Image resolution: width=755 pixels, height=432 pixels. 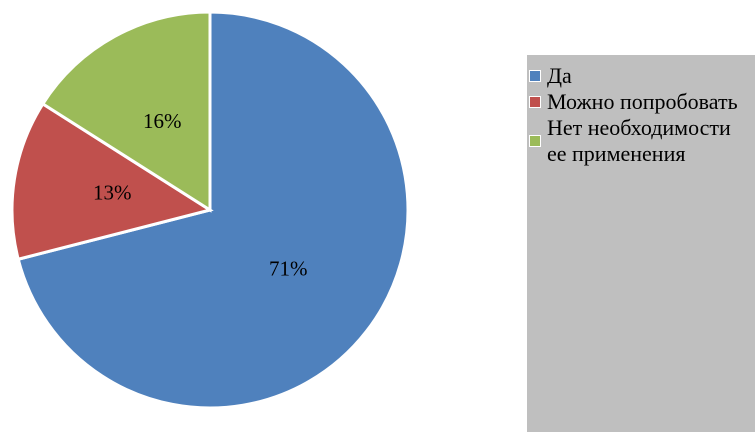 I want to click on legend-item: Можно попробовать, so click(x=641, y=102).